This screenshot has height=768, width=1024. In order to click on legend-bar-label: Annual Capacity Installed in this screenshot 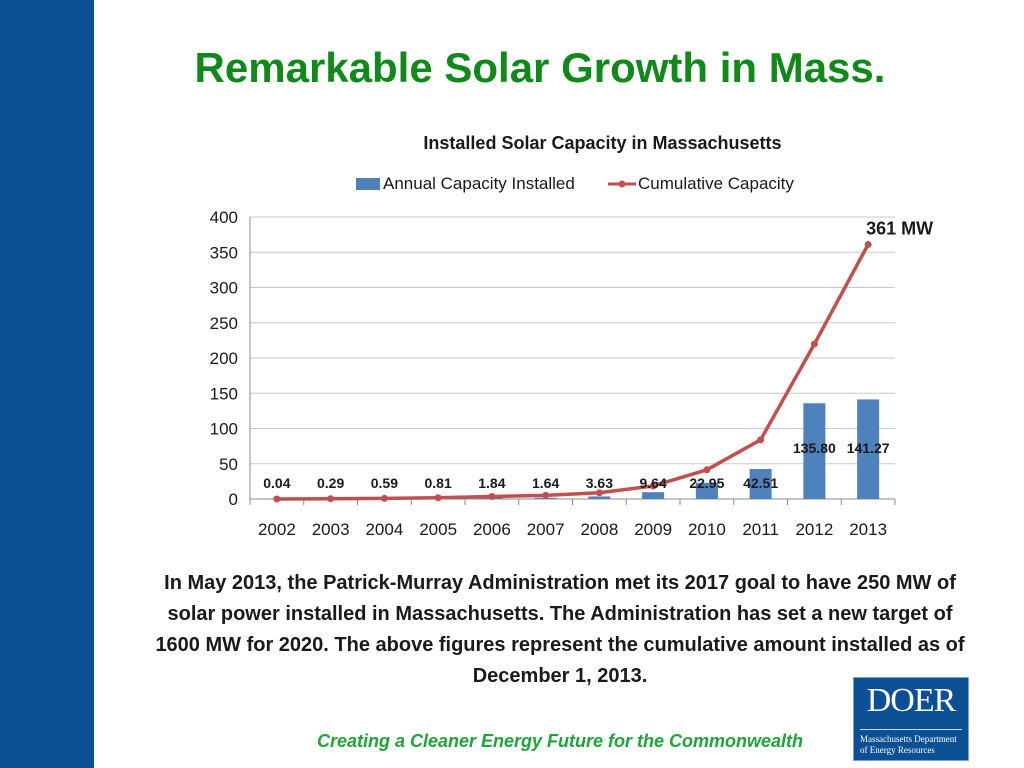, I will do `click(479, 183)`.